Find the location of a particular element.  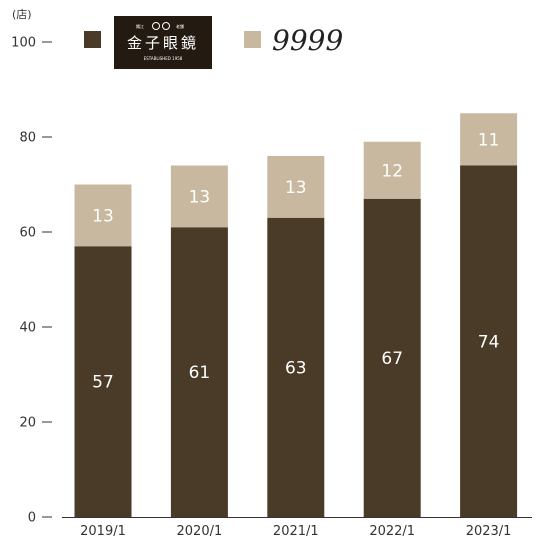

legend-swatch-kaneko is located at coordinates (92, 39).